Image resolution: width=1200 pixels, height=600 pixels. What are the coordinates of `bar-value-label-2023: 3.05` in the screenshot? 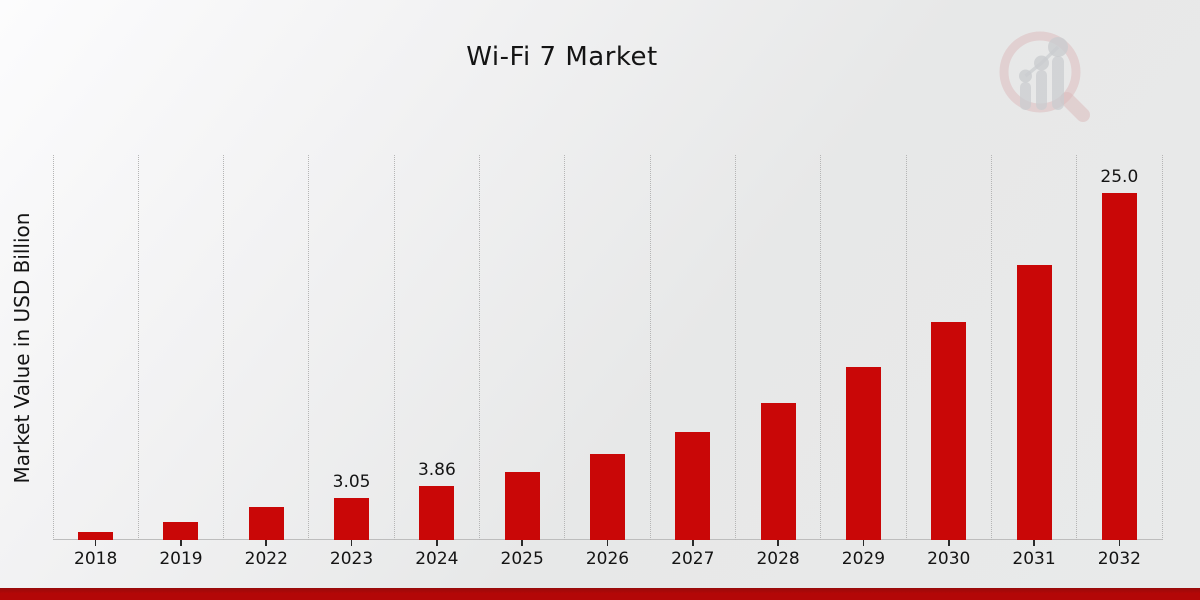 It's located at (351, 481).